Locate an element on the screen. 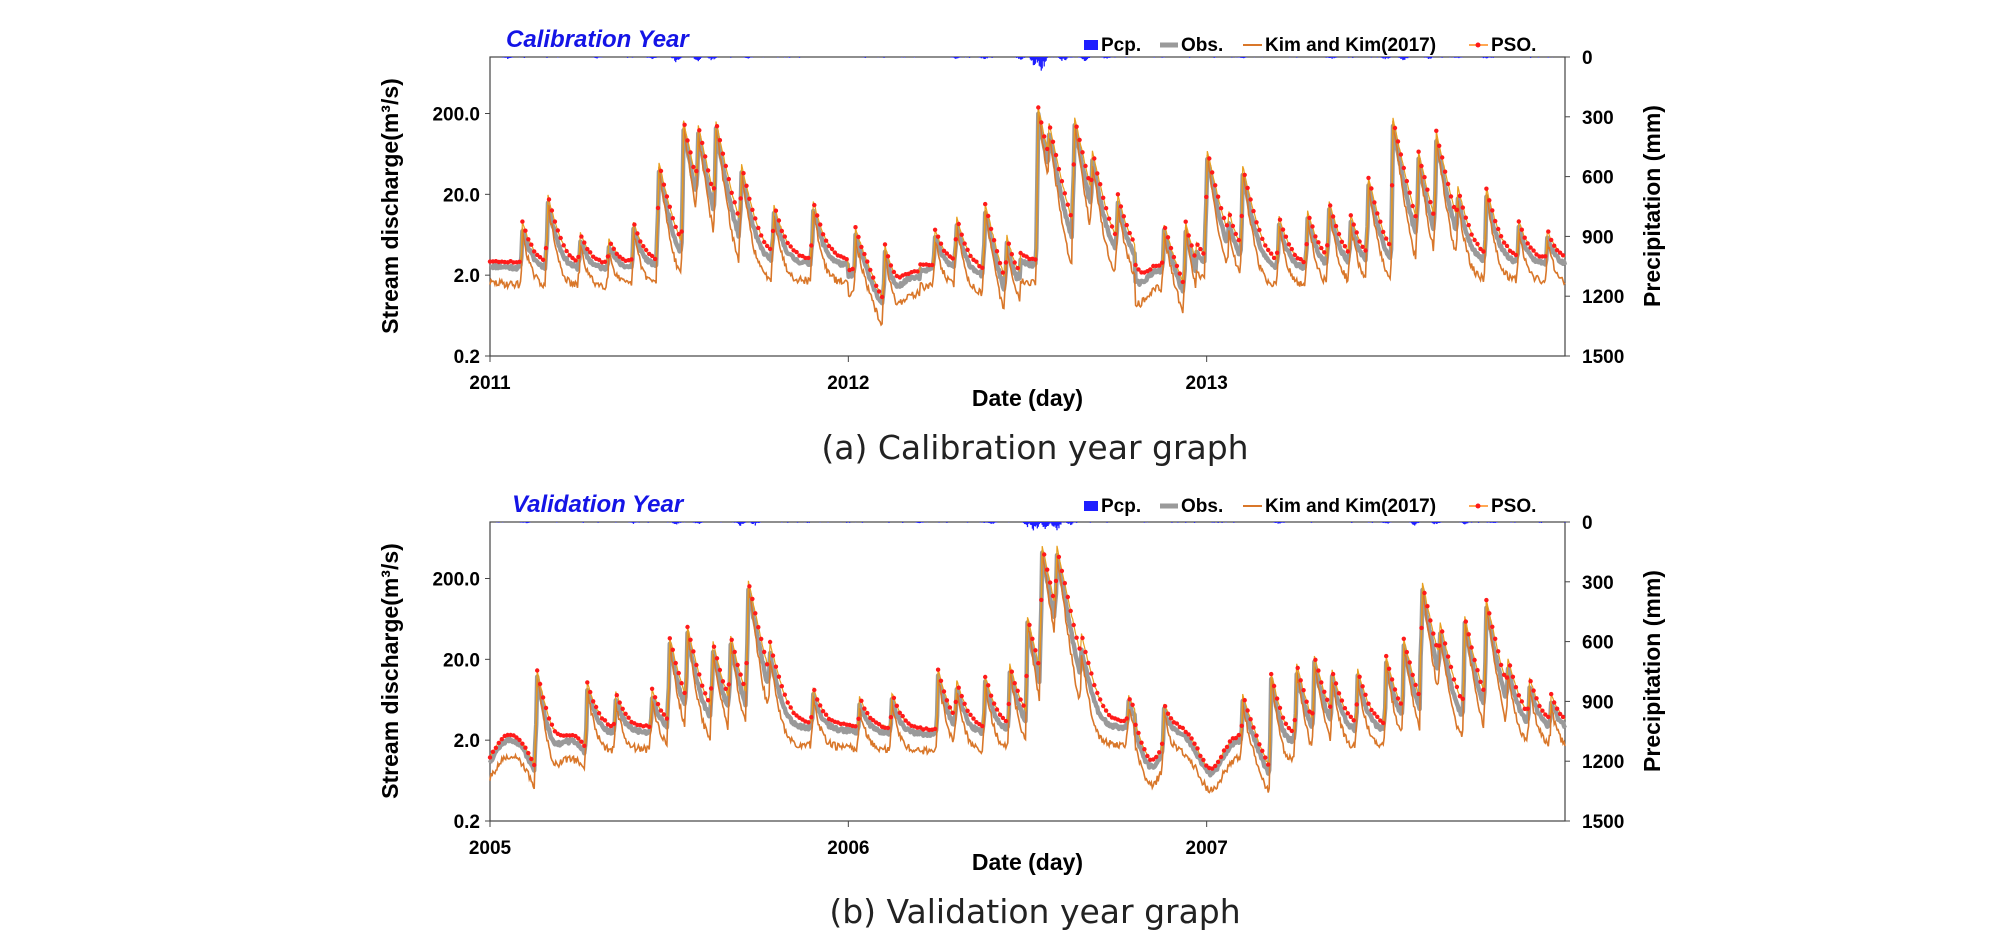  y2-tick-label: 1500 is located at coordinates (1603, 357).